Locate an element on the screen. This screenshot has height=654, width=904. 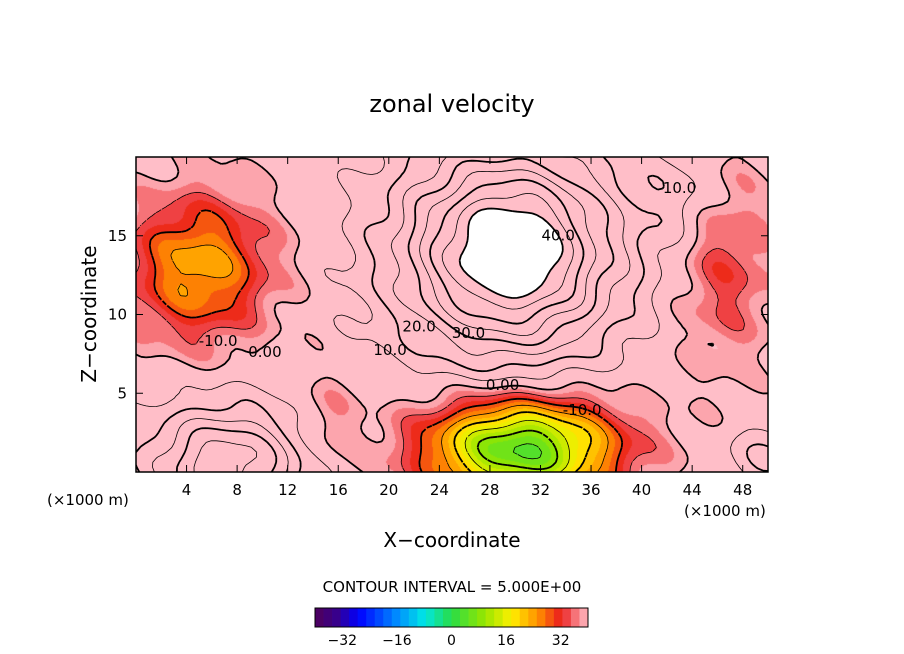
x-tick-label: 40 is located at coordinates (641, 490).